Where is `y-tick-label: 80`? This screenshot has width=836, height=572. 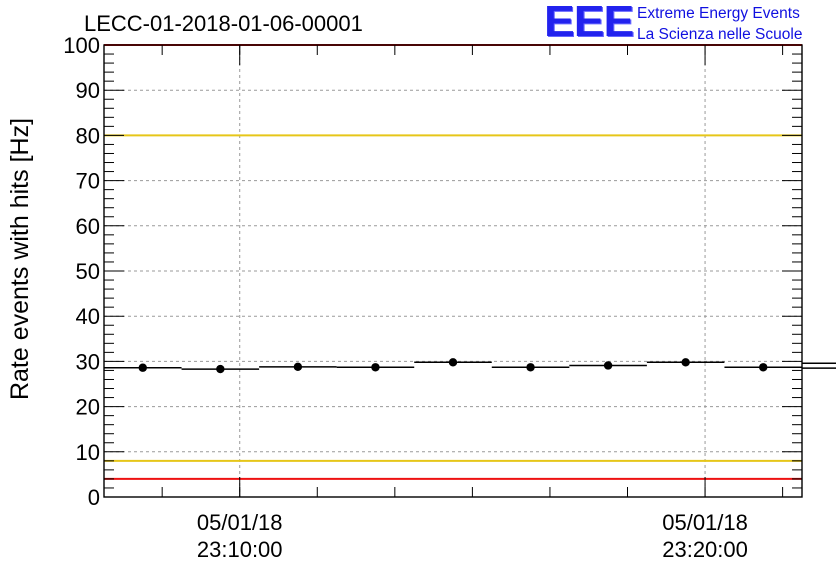
y-tick-label: 80 is located at coordinates (88, 135).